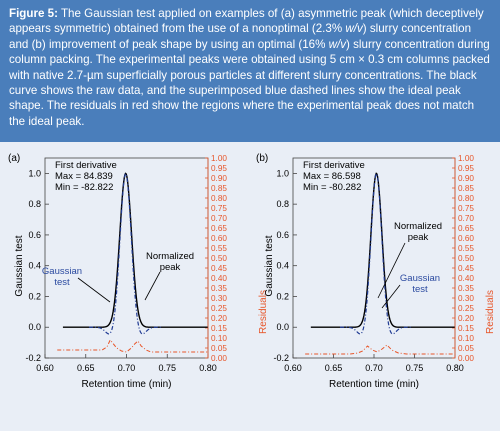  I want to click on y-left-tick-label: -0.2, so click(33, 358).